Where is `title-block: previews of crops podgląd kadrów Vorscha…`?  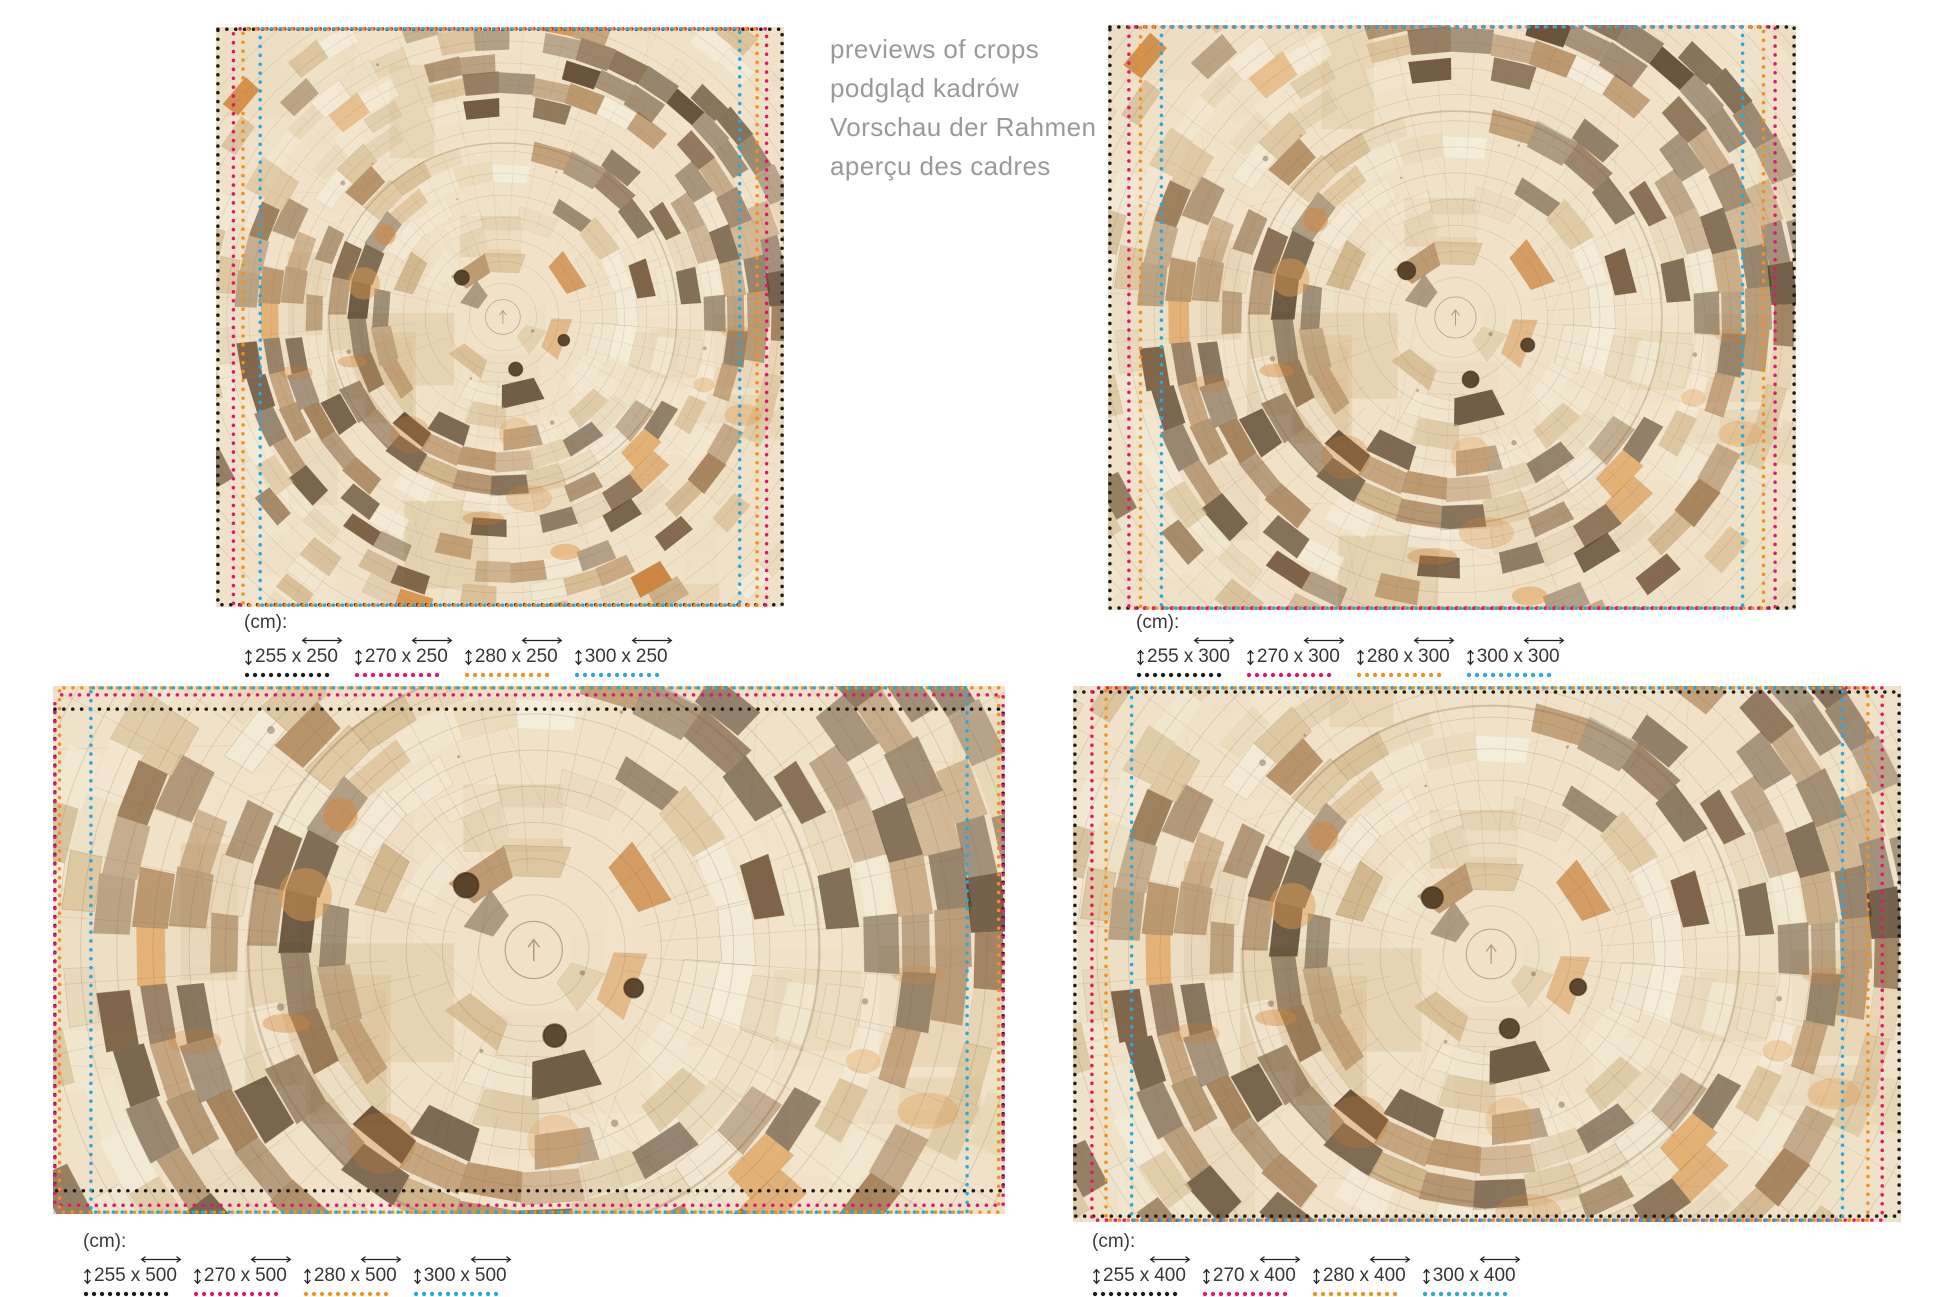 title-block: previews of crops podgląd kadrów Vorscha… is located at coordinates (963, 108).